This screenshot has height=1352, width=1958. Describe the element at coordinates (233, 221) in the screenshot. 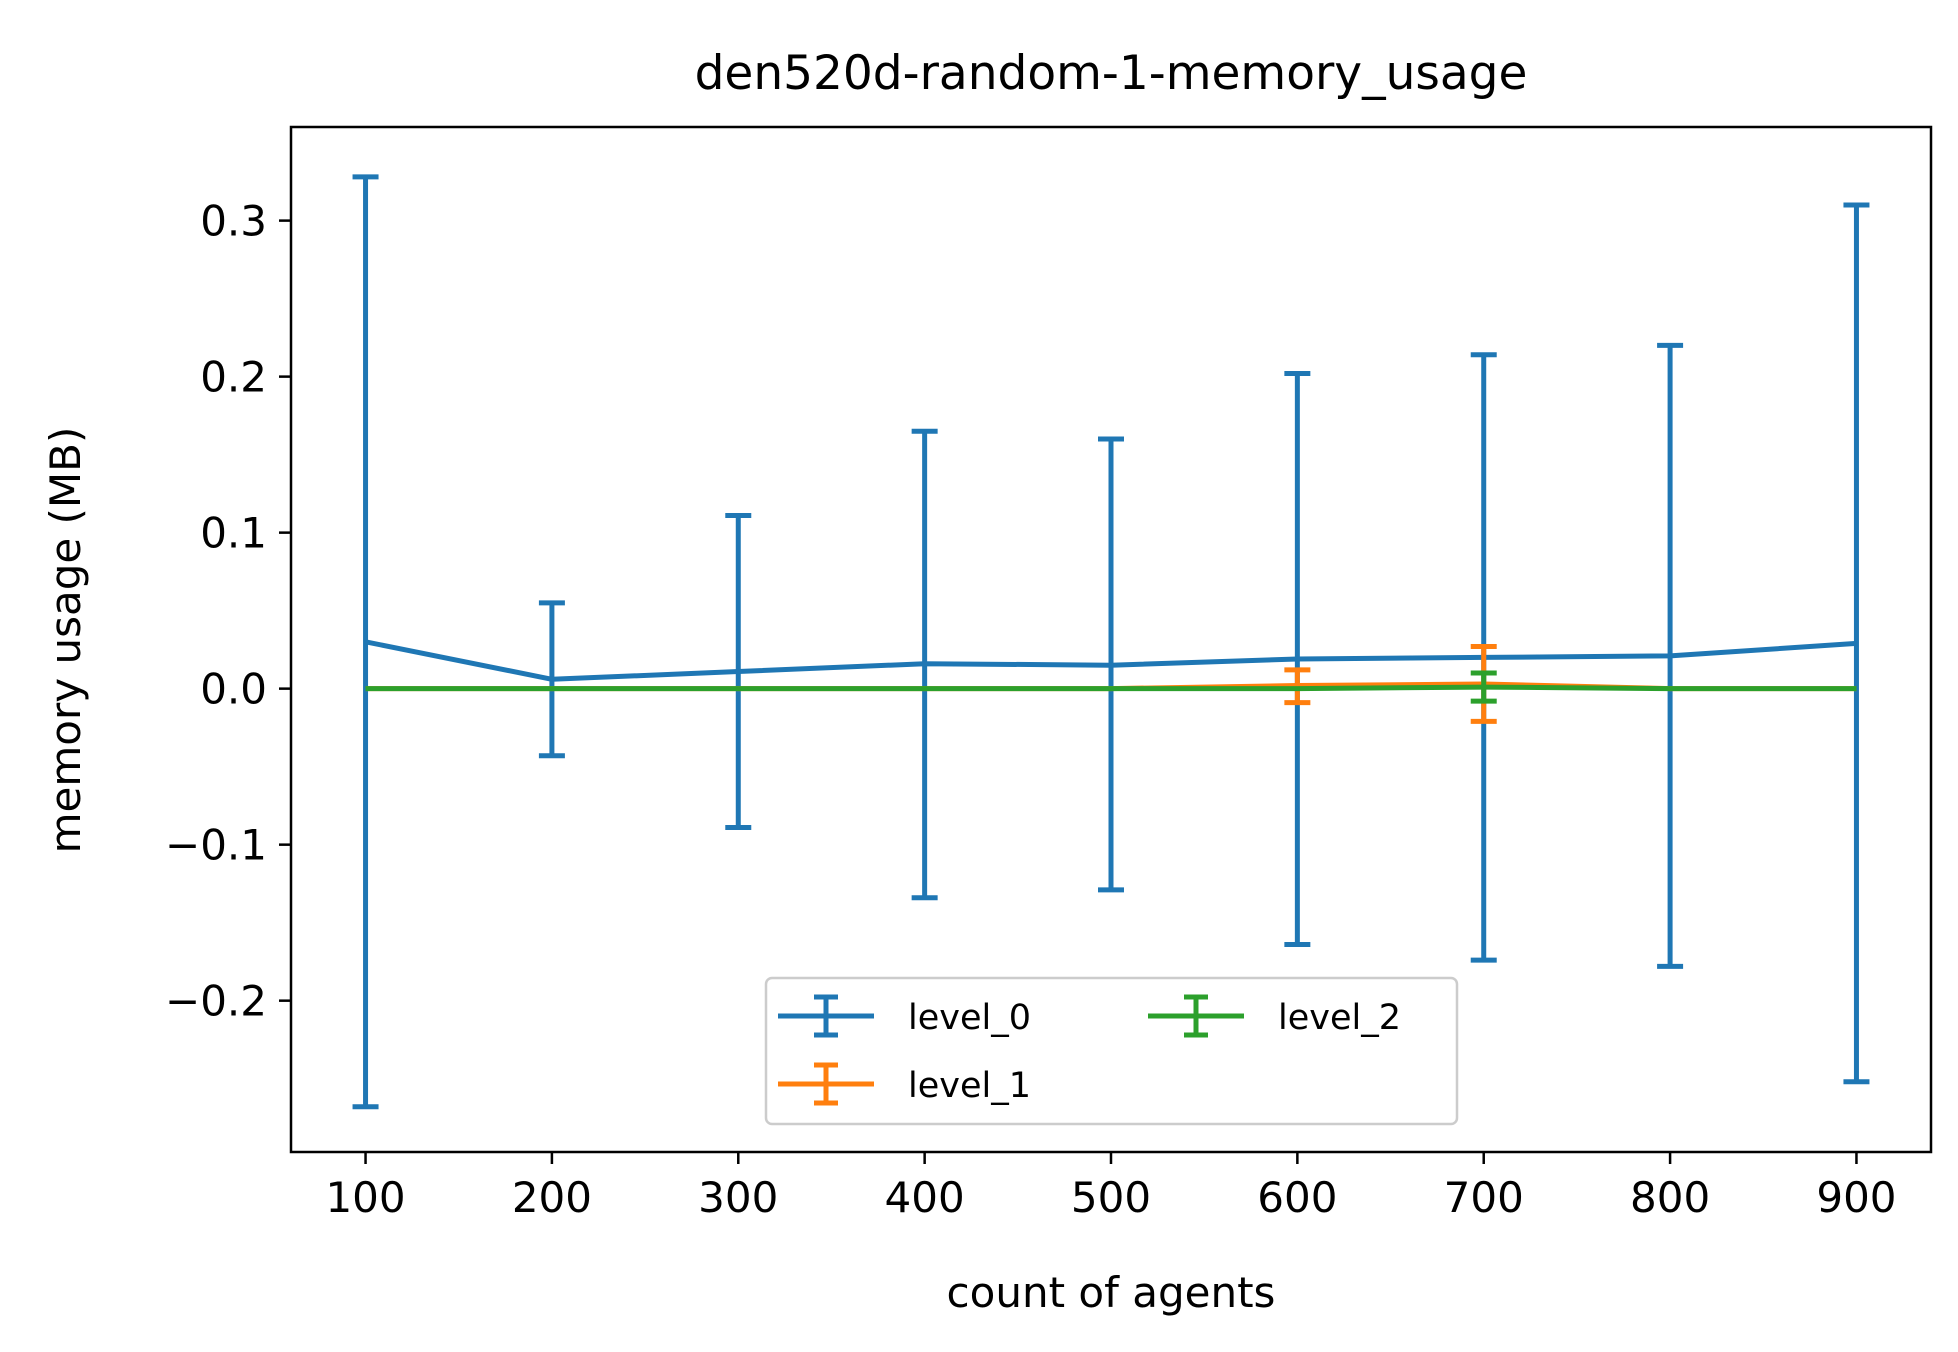

I see `y-tick-label: 0.3` at that location.